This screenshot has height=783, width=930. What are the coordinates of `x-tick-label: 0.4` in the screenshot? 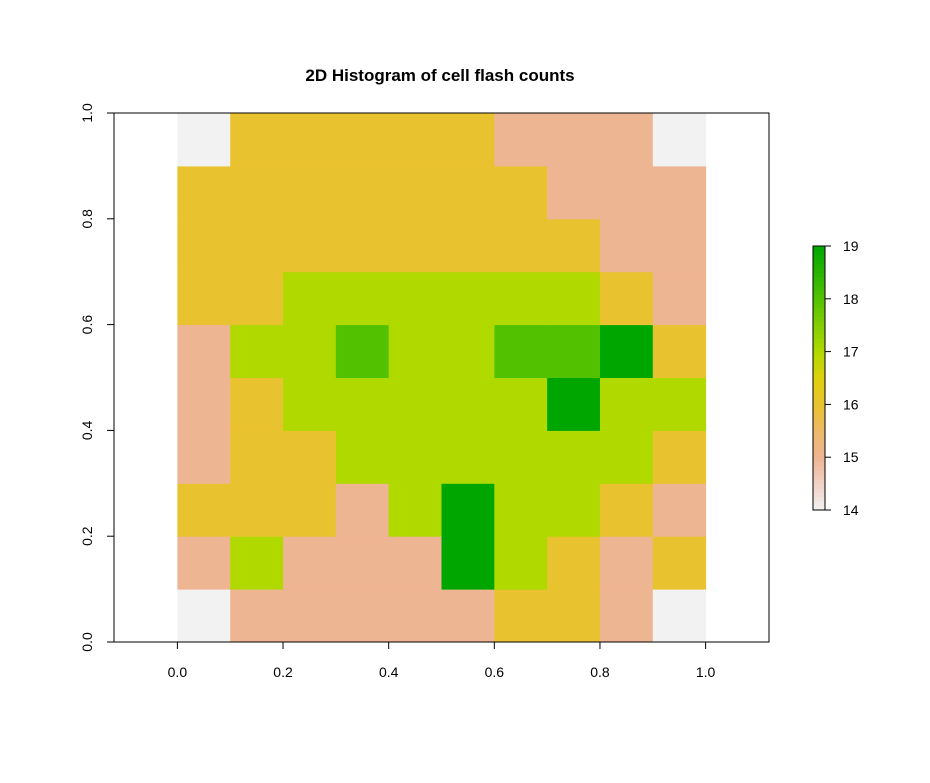 It's located at (389, 672).